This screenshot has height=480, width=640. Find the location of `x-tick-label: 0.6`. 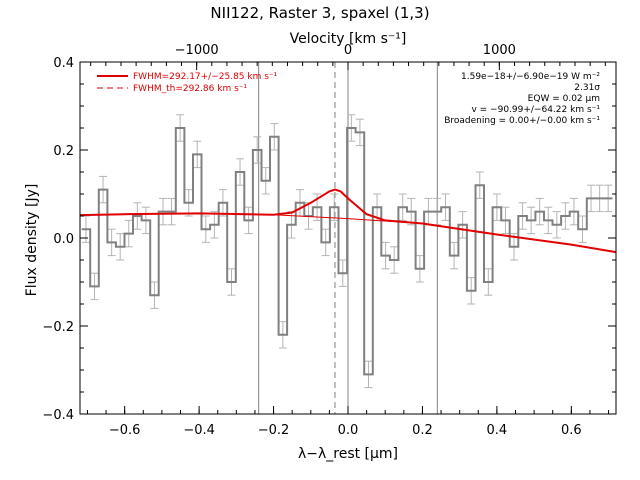

x-tick-label: 0.6 is located at coordinates (571, 430).